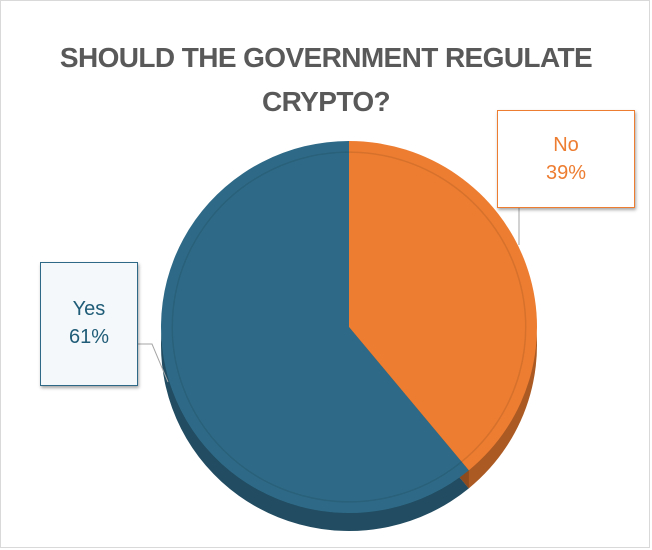 The image size is (652, 550). I want to click on chart-title-line-1: SHOULD THE GOVERNMENT REGULATE, so click(326, 57).